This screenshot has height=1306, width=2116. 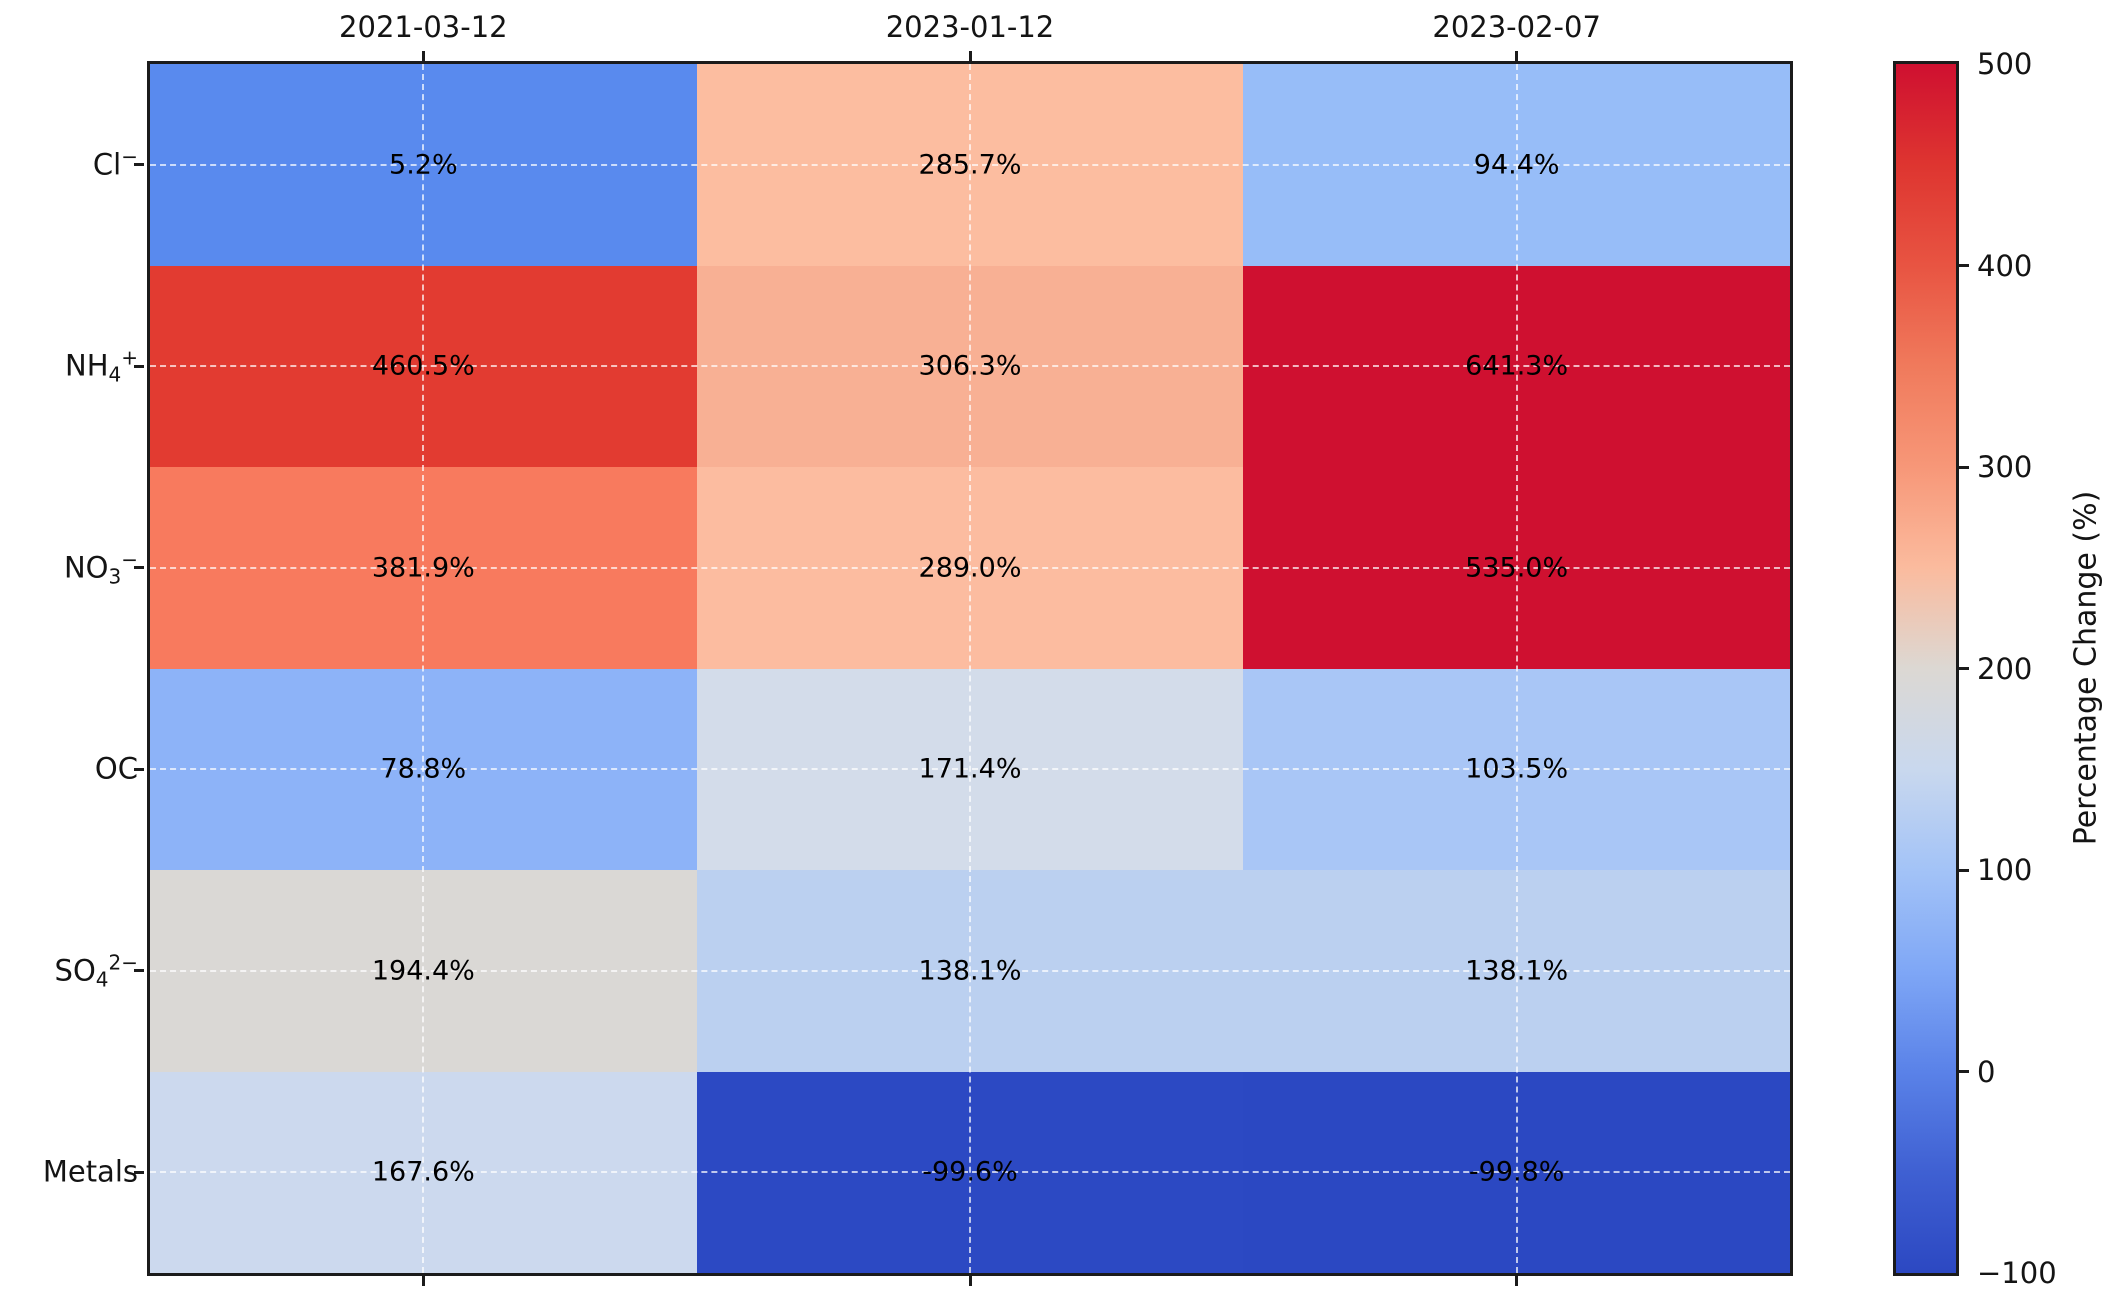 I want to click on x-axis-label: 2023-01-12, so click(x=970, y=27).